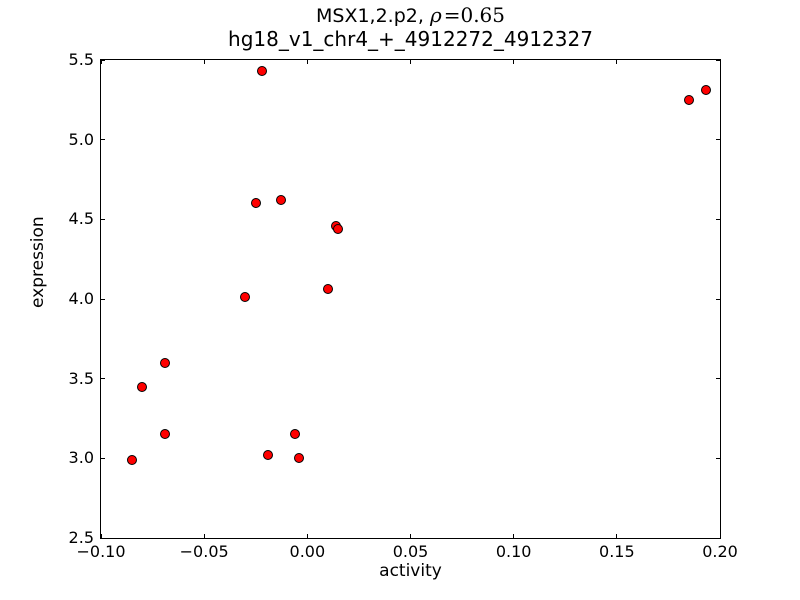  Describe the element at coordinates (81, 59) in the screenshot. I see `y-tick-label: 5.5` at that location.